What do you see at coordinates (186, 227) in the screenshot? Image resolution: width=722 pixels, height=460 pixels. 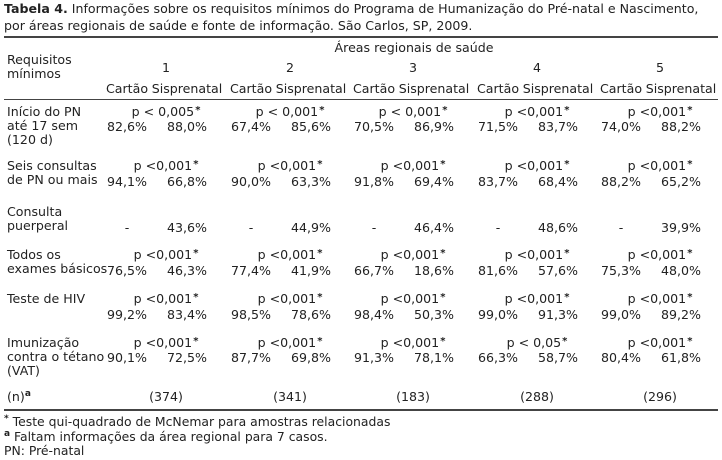 I see `sisprenatal-value: 43,6%` at bounding box center [186, 227].